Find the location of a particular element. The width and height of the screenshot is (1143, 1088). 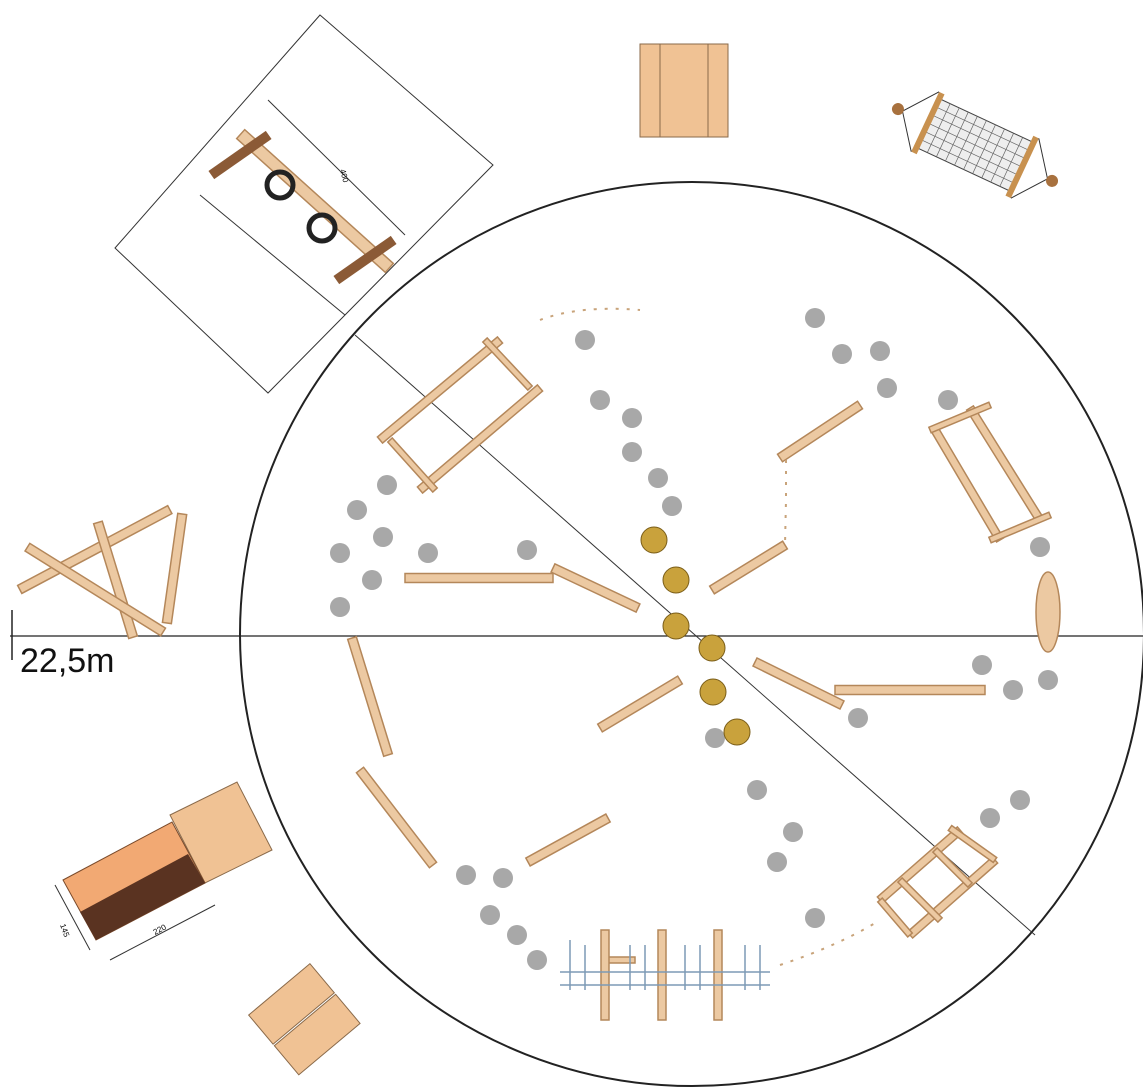

tire-swing-detail: 400 is located at coordinates (304, 204).